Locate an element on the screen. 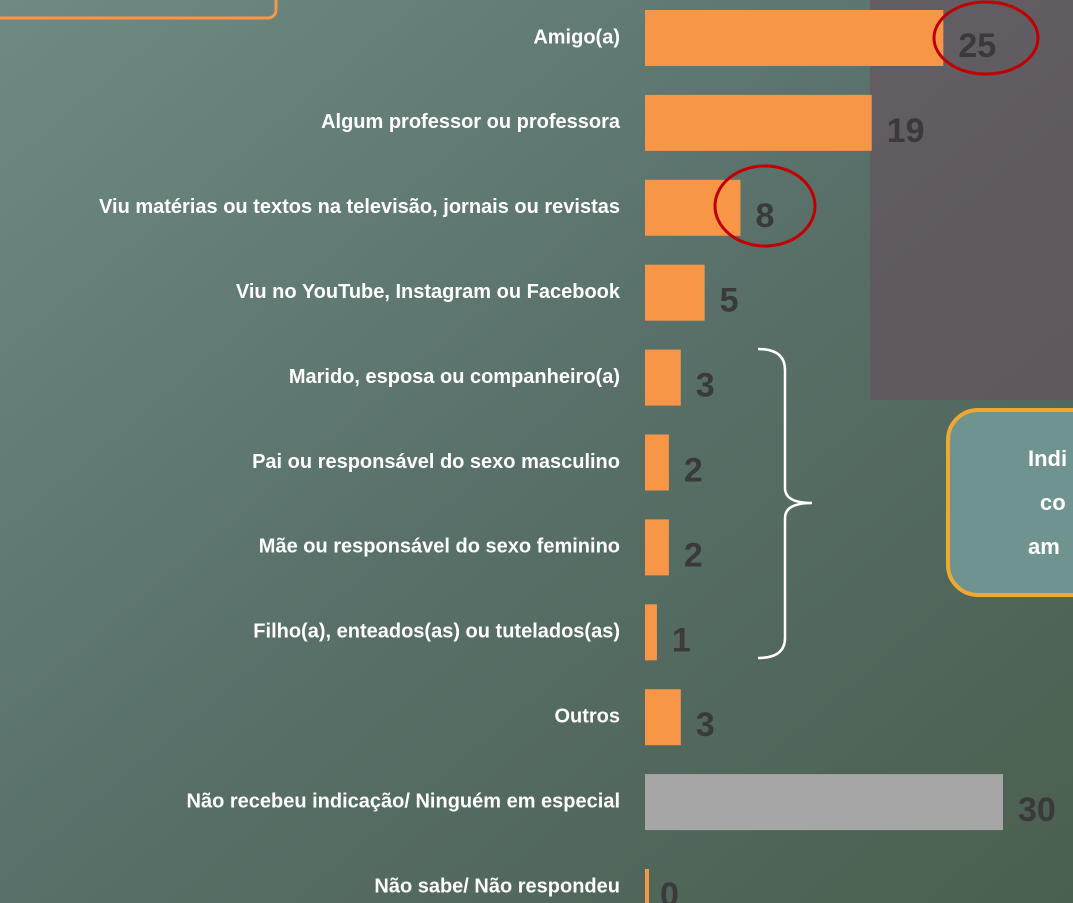 The image size is (1073, 903). category-label: Amigo(a) is located at coordinates (576, 37).